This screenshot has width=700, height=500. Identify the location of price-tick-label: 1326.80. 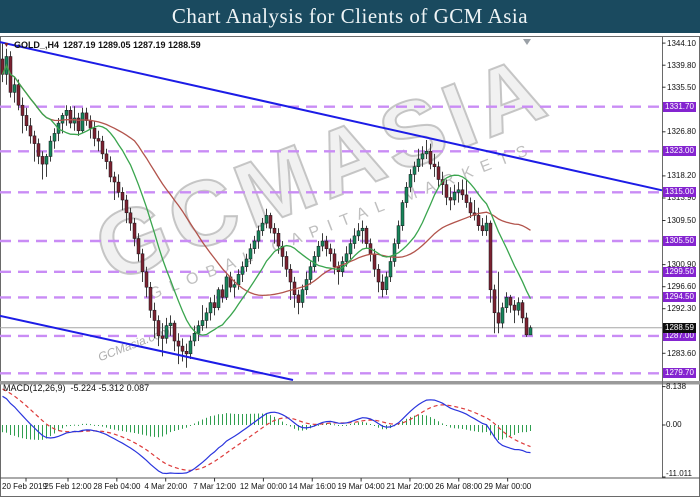
(681, 132).